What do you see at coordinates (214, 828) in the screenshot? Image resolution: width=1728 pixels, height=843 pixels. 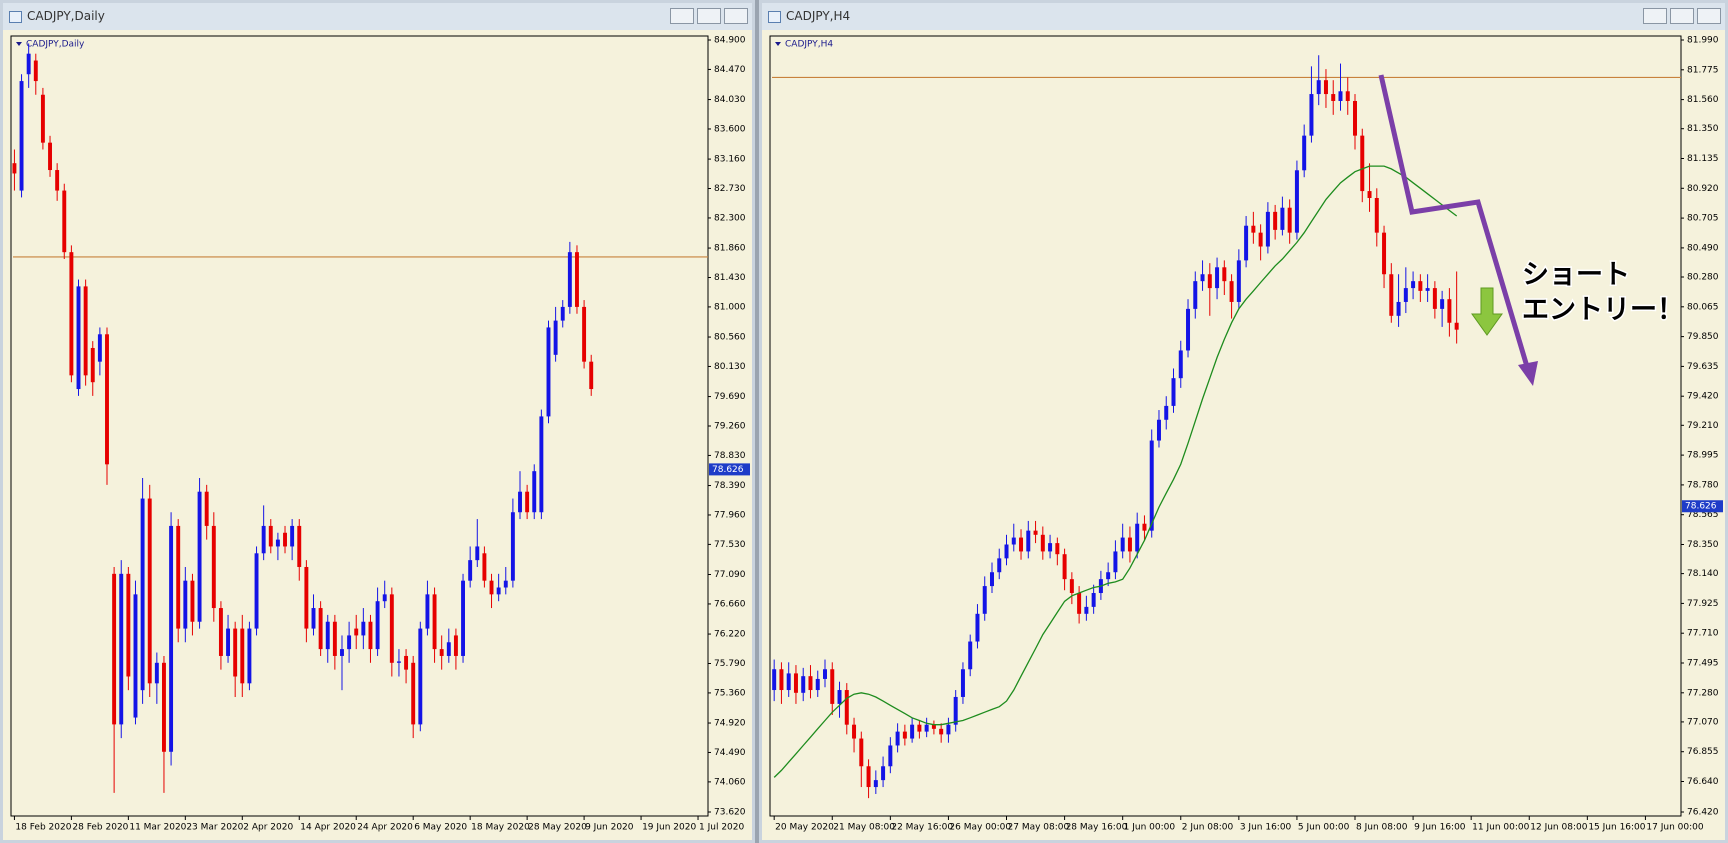 I see `x-tick-label: 23 Mar 2020` at bounding box center [214, 828].